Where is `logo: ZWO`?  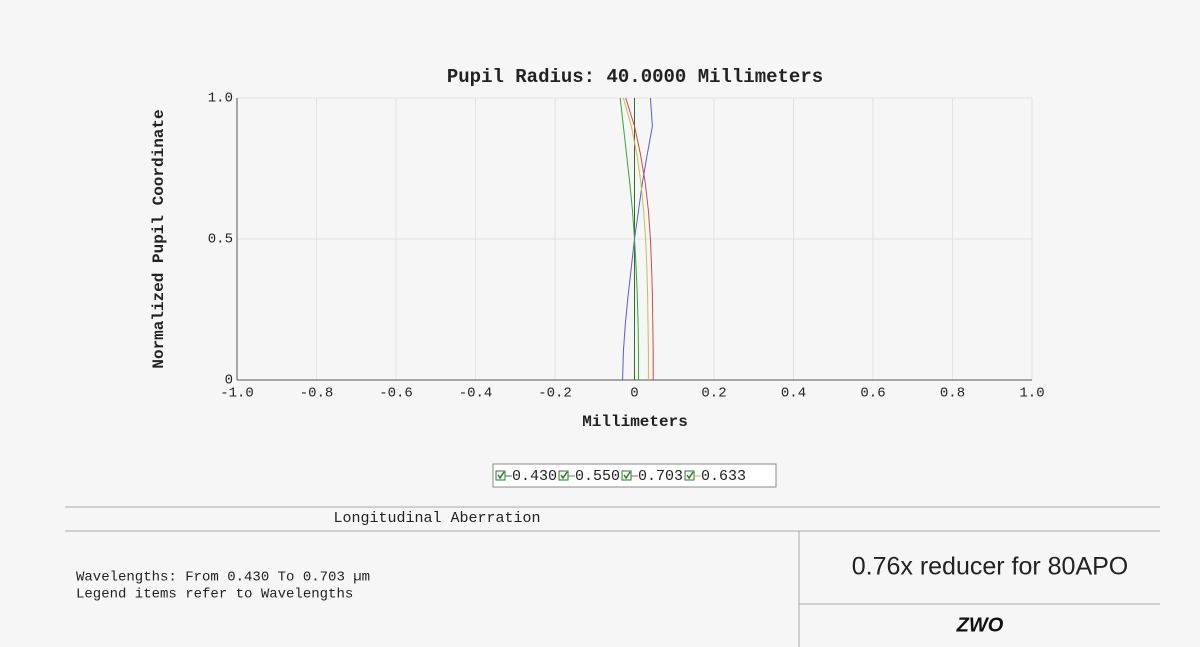 logo: ZWO is located at coordinates (980, 625).